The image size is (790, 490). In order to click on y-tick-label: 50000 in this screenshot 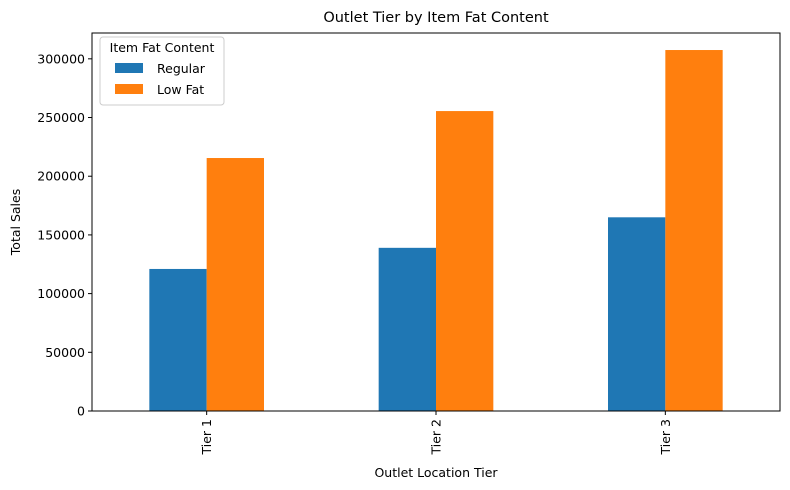, I will do `click(65, 352)`.